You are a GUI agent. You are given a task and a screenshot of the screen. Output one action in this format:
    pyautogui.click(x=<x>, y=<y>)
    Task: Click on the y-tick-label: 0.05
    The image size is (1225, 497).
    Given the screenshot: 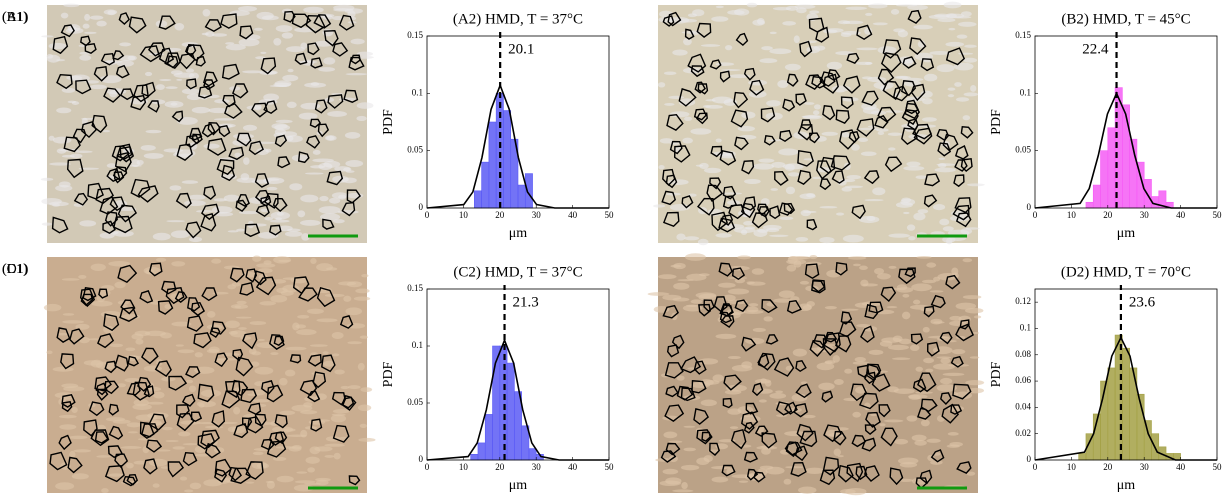 What is the action you would take?
    pyautogui.click(x=415, y=402)
    